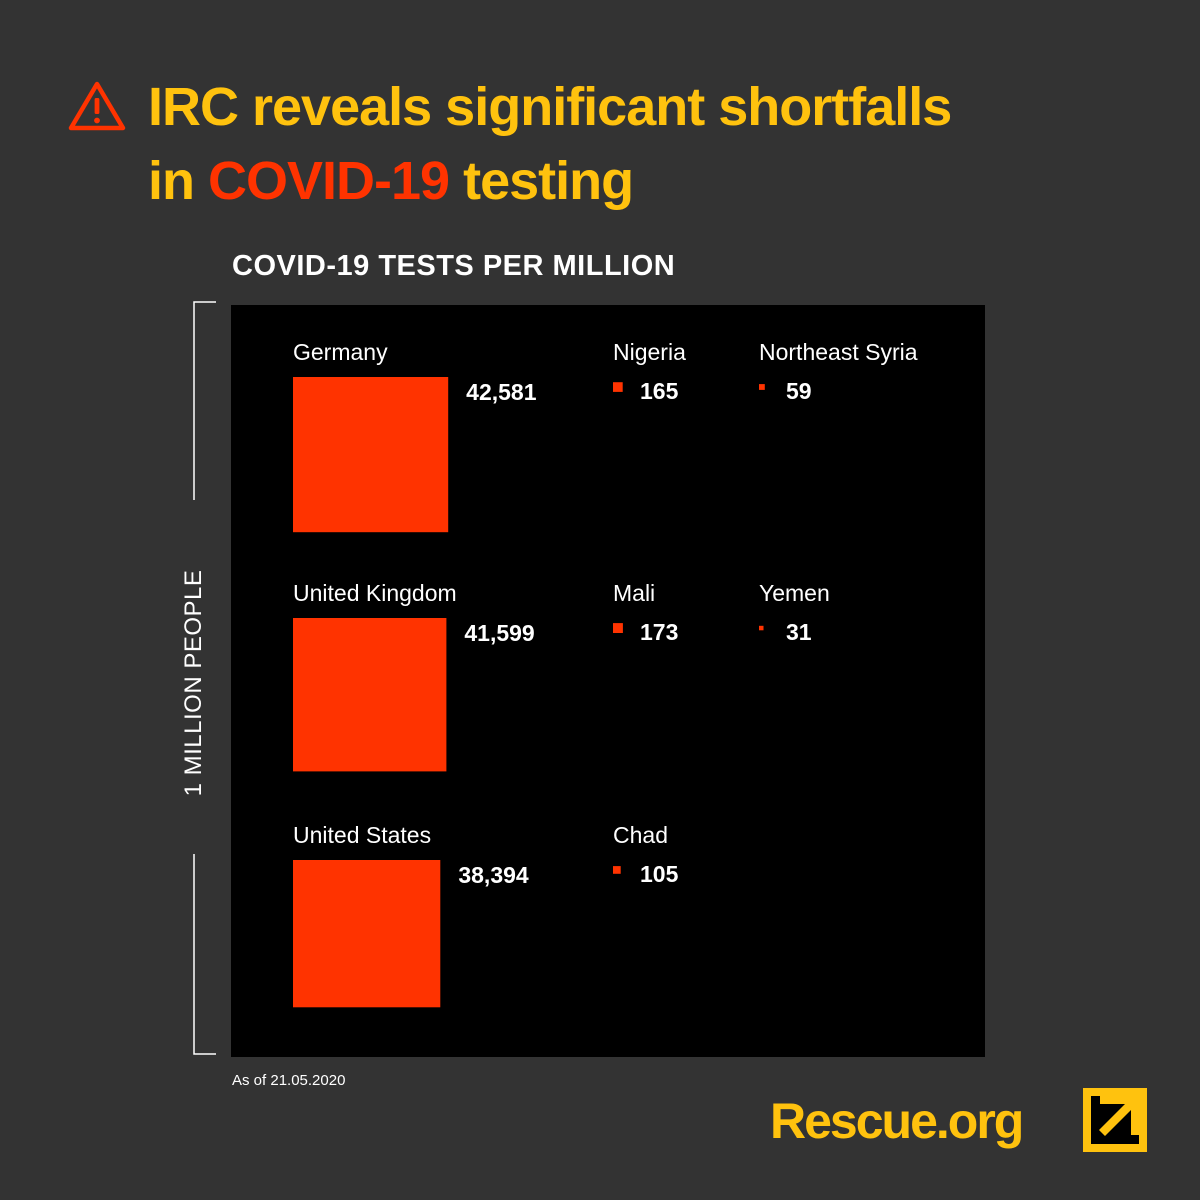  I want to click on bar-united-states, so click(367, 934).